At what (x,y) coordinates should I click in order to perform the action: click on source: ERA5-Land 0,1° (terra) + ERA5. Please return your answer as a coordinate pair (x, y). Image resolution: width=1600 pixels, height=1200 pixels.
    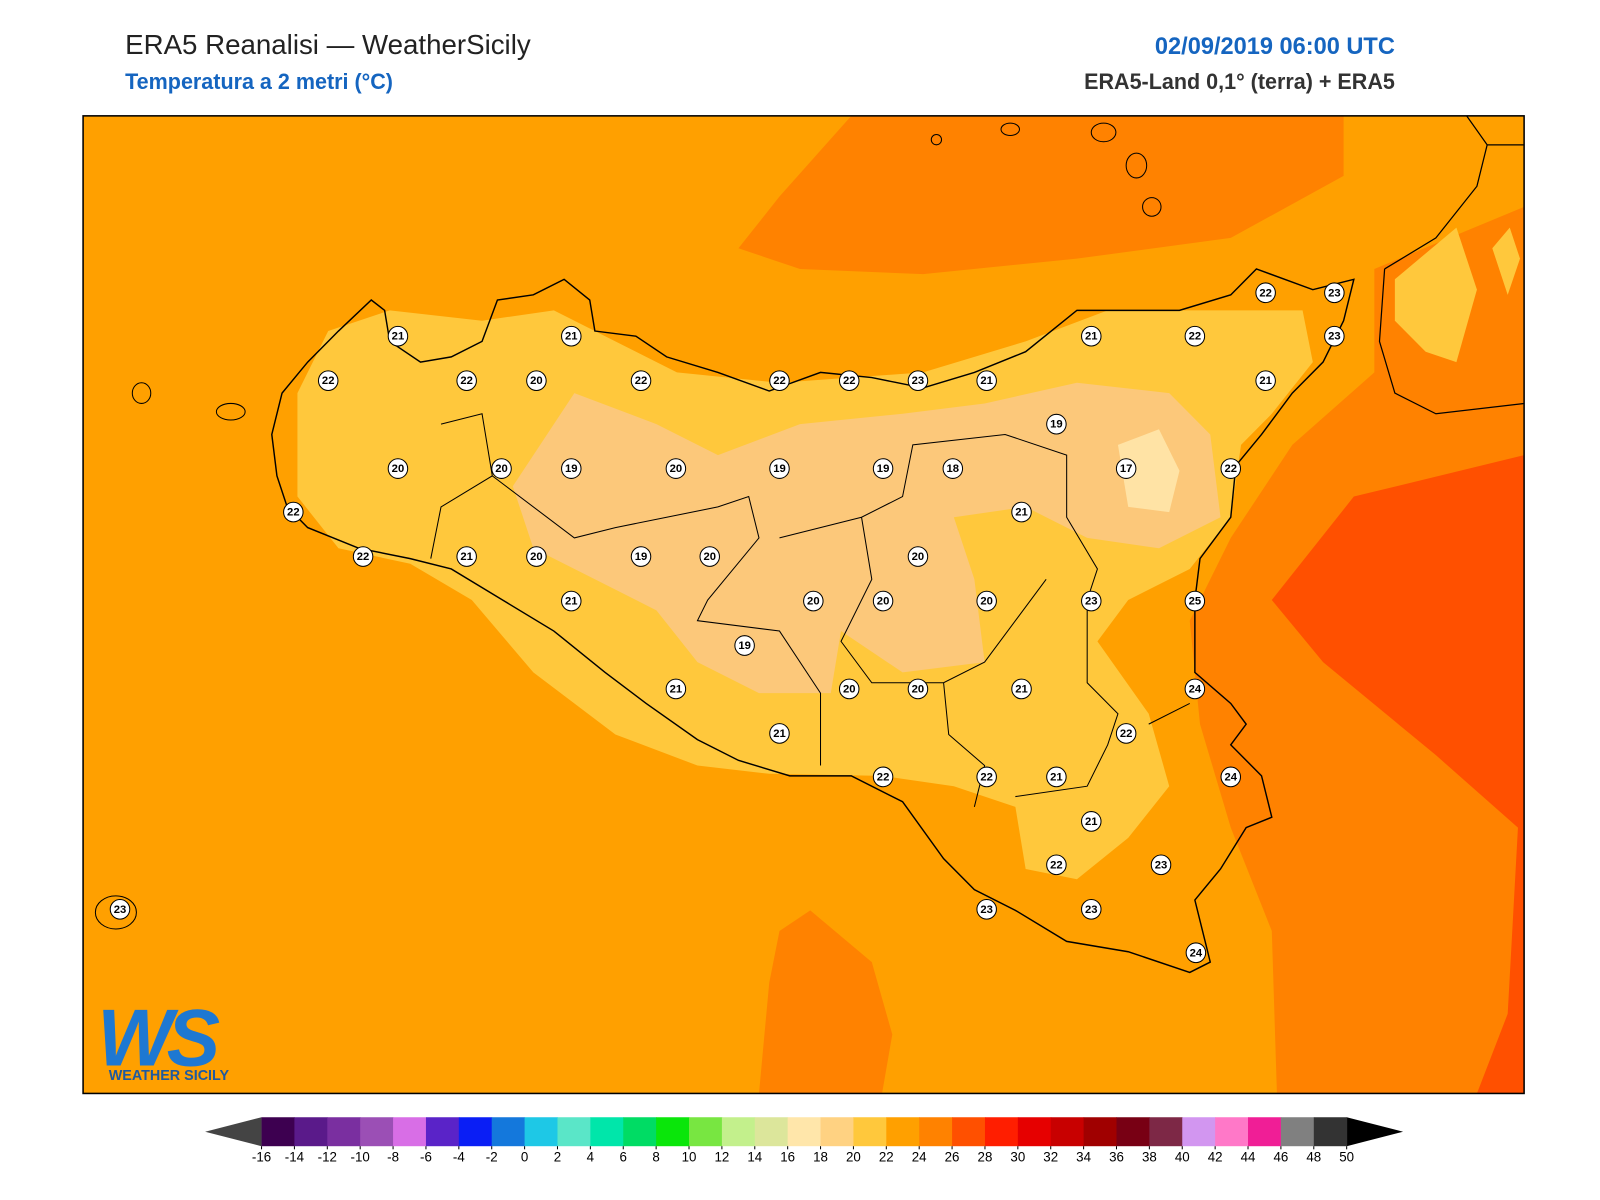
    Looking at the image, I should click on (1239, 81).